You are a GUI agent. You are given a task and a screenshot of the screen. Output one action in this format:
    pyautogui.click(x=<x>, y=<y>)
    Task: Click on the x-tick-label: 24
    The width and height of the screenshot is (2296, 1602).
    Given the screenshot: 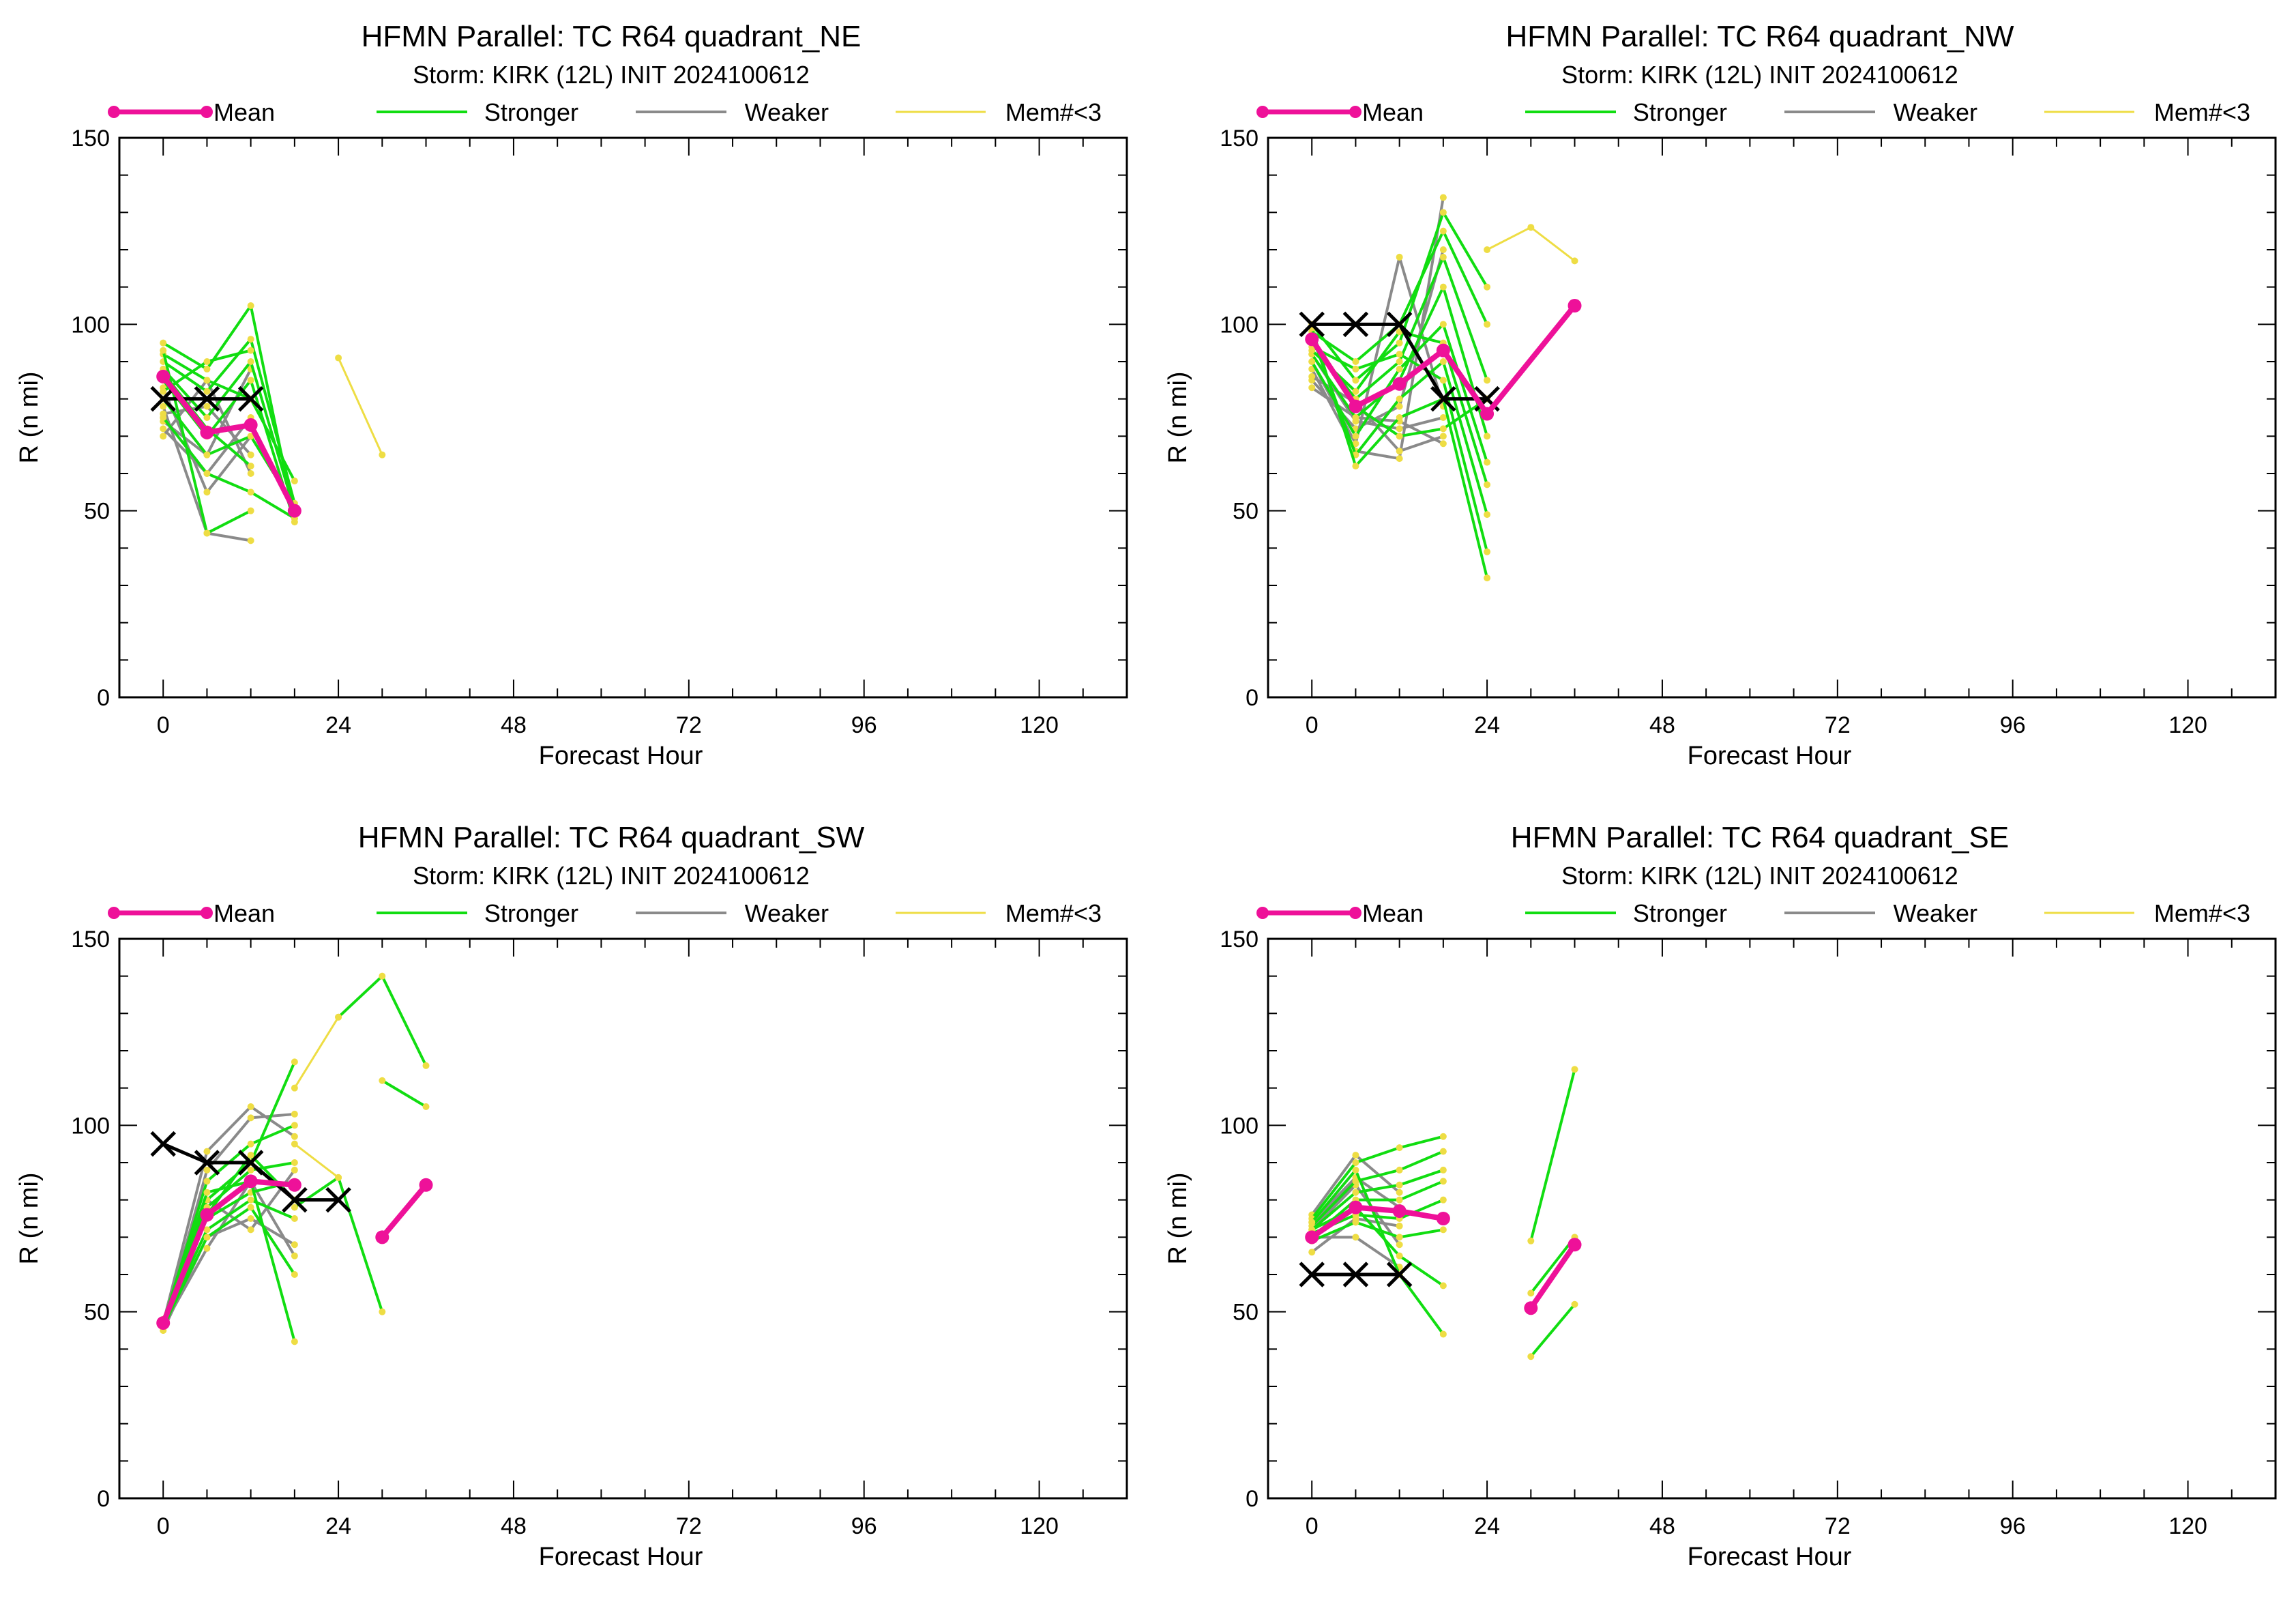 What is the action you would take?
    pyautogui.click(x=338, y=1526)
    